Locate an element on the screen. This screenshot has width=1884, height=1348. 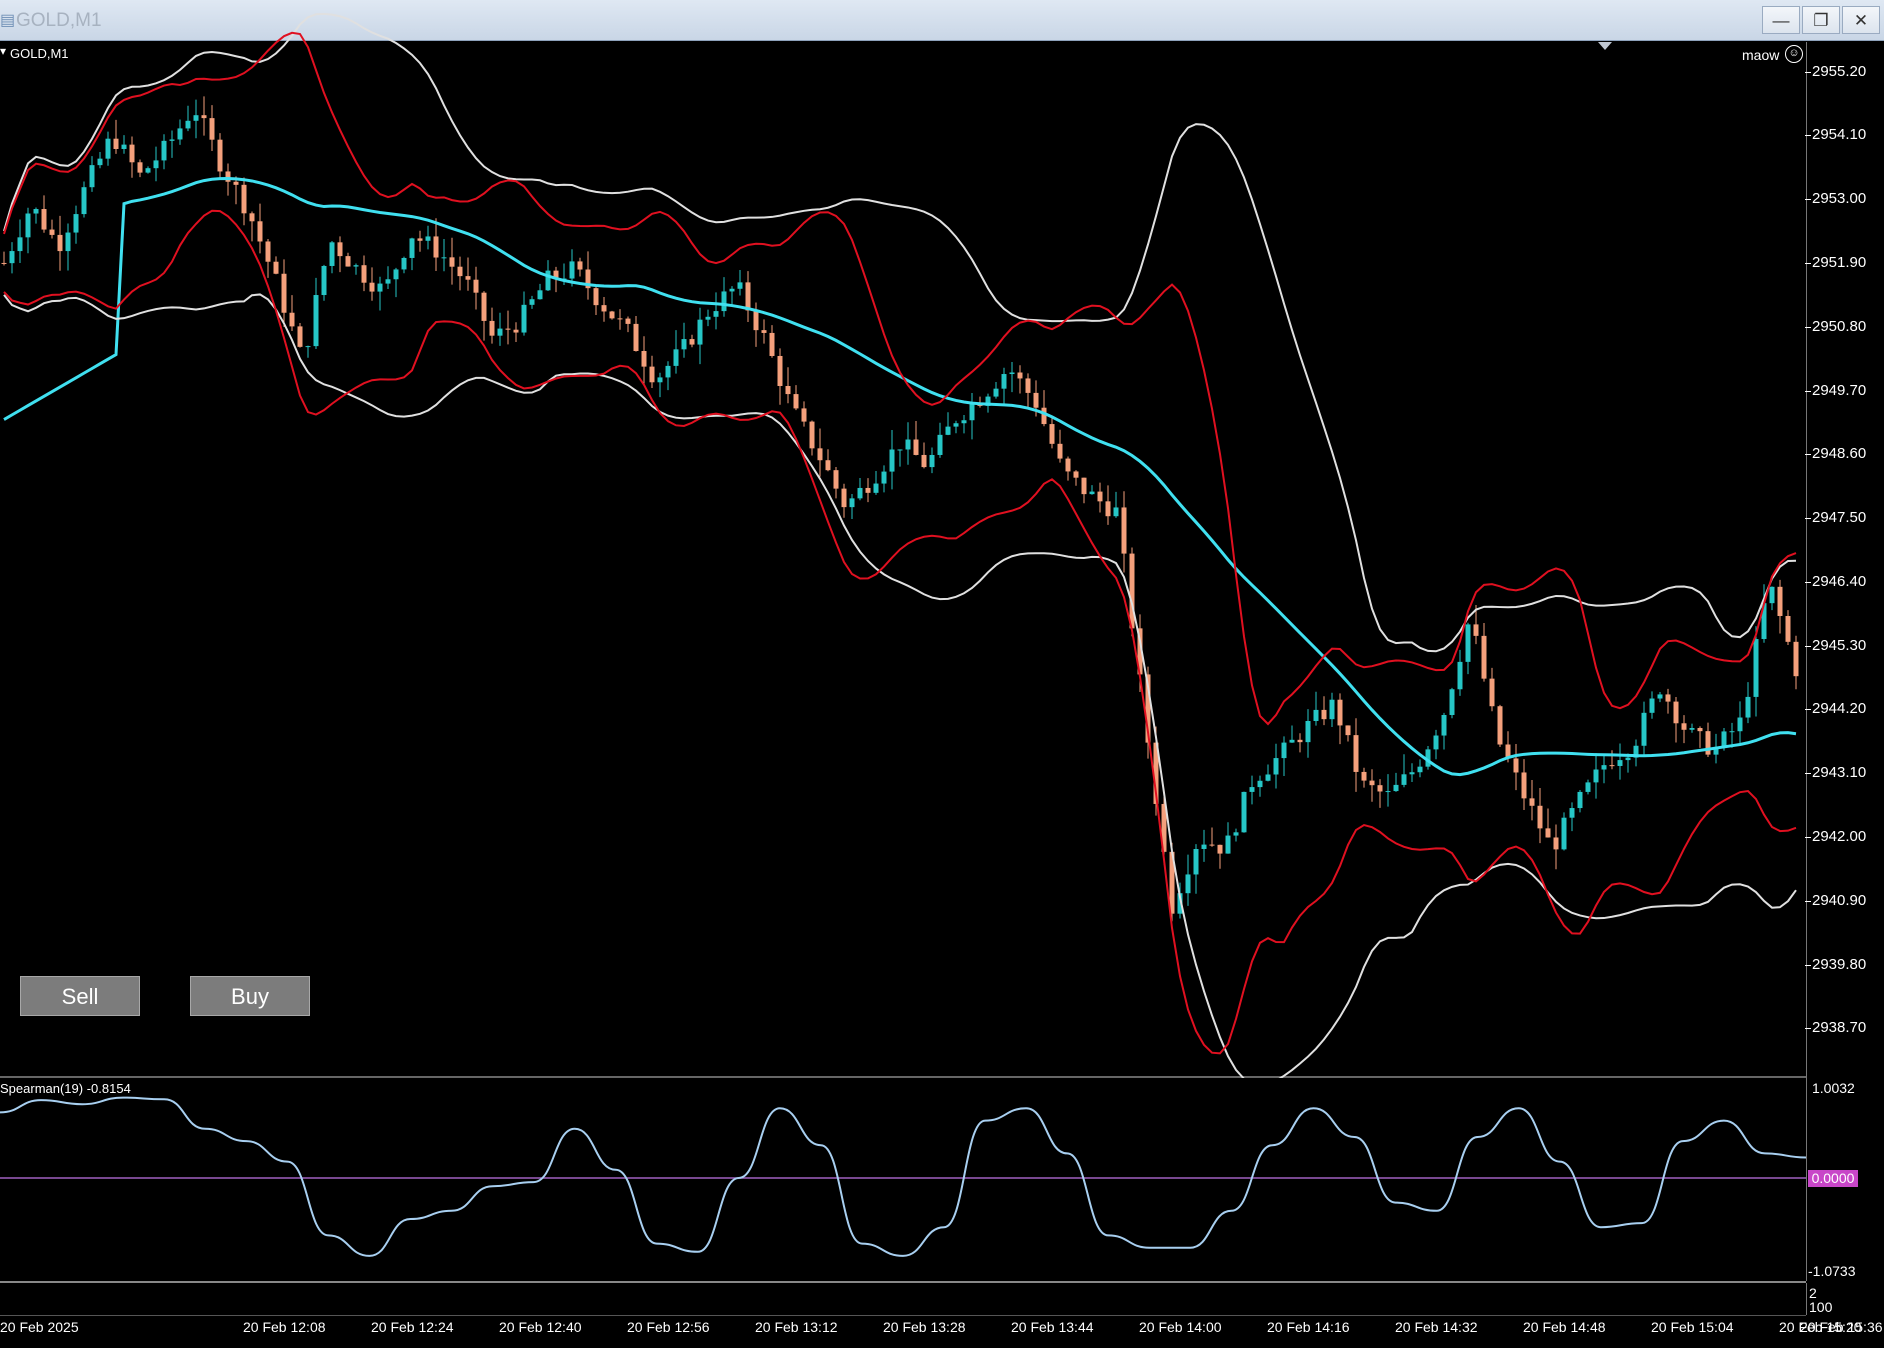
chart-menu-arrow-icon: ▾ is located at coordinates (3, 51).